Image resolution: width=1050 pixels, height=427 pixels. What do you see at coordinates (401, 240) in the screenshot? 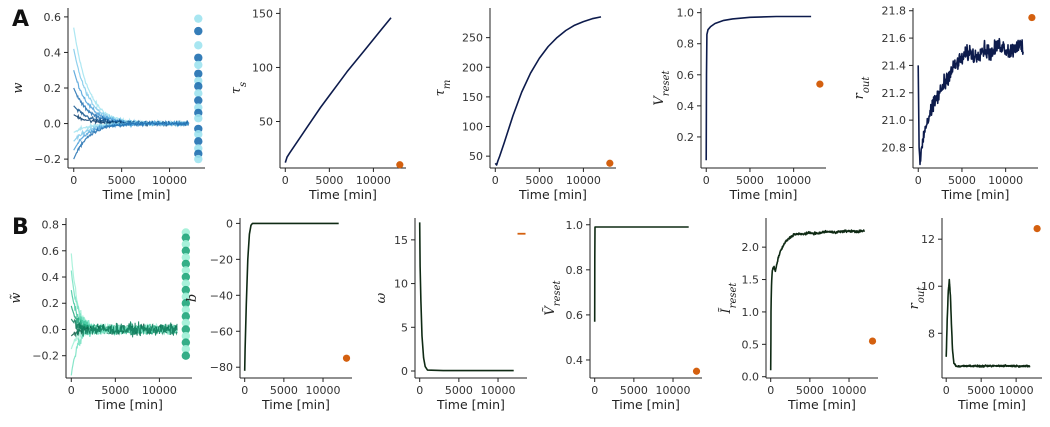
I see `y-tick-label: 15` at bounding box center [401, 240].